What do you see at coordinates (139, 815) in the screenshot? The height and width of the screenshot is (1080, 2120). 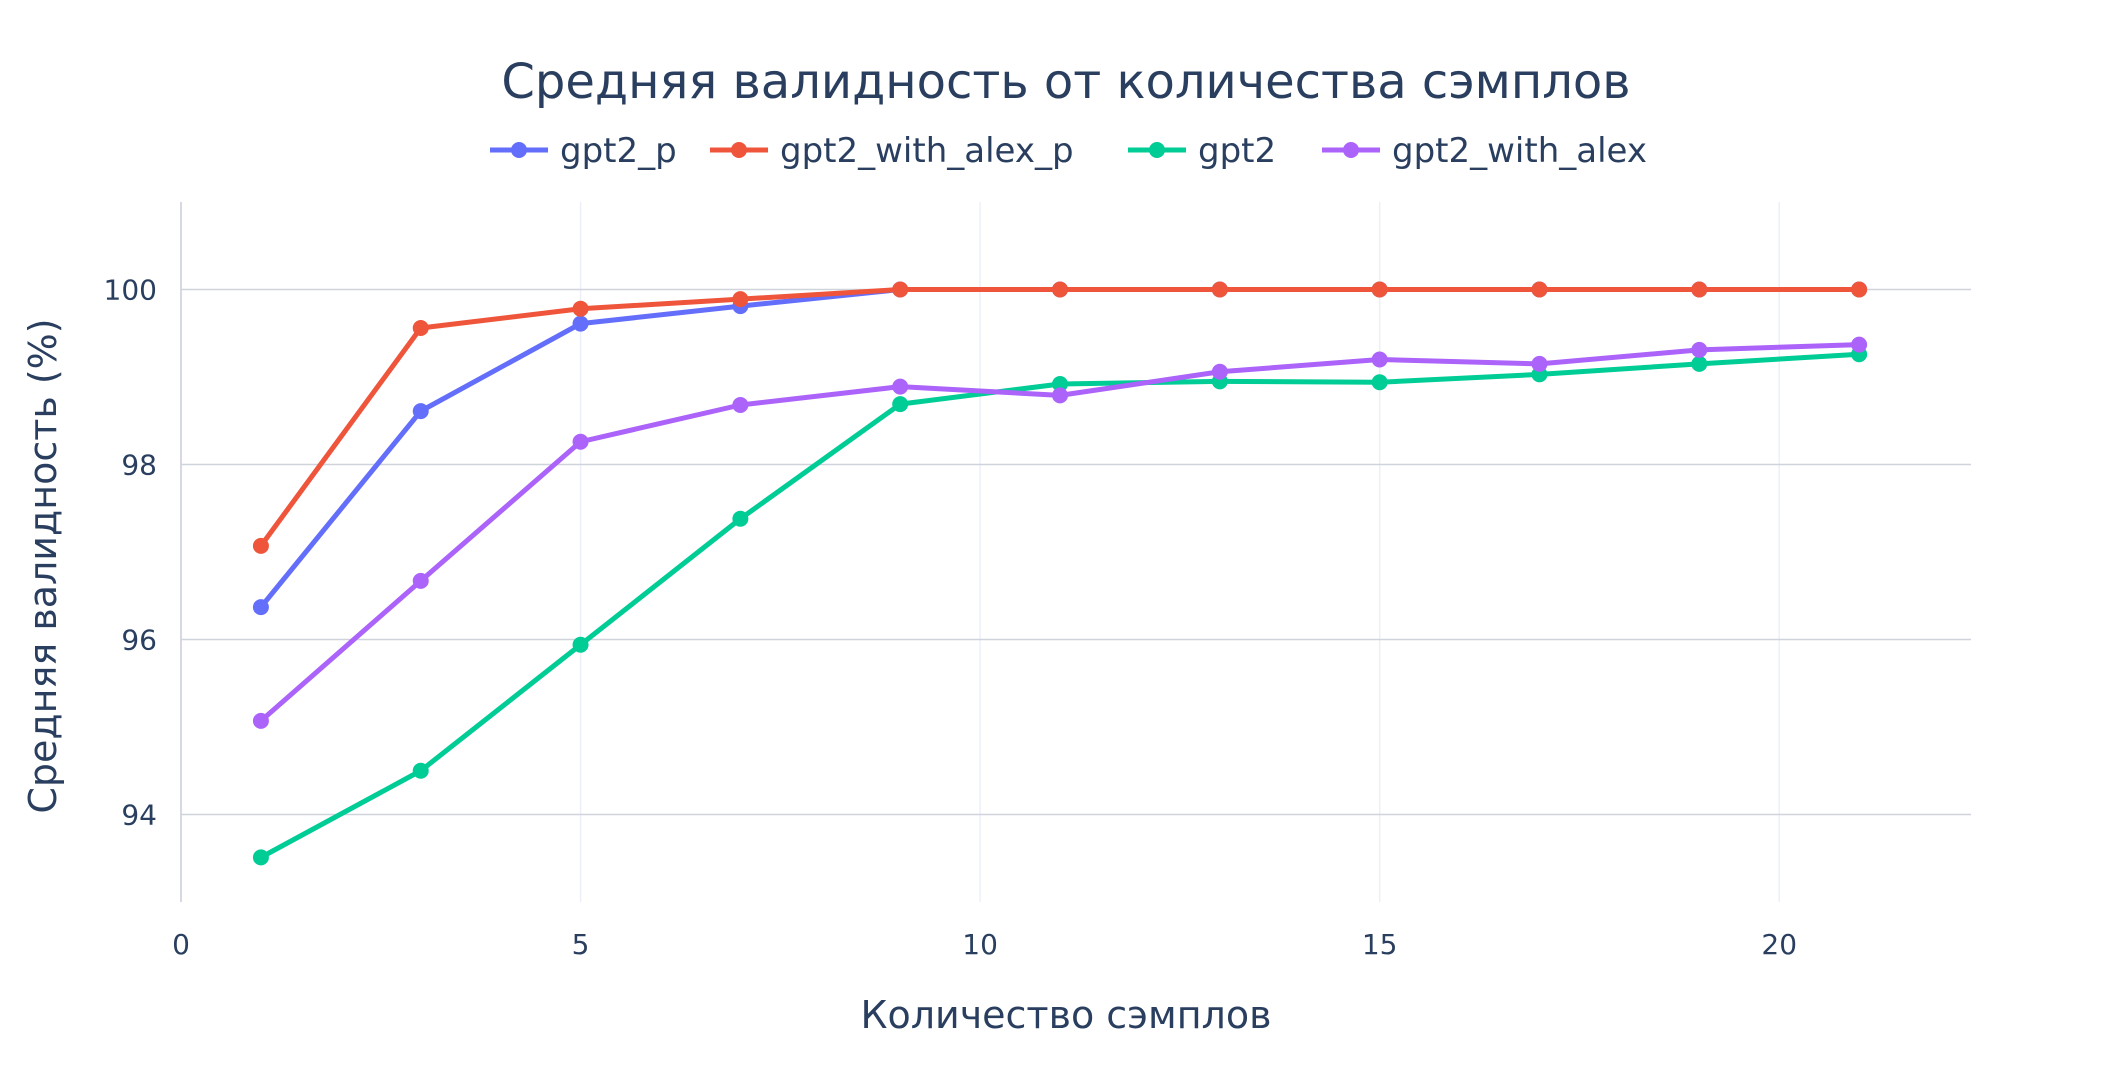 I see `y-tick-label: 94` at bounding box center [139, 815].